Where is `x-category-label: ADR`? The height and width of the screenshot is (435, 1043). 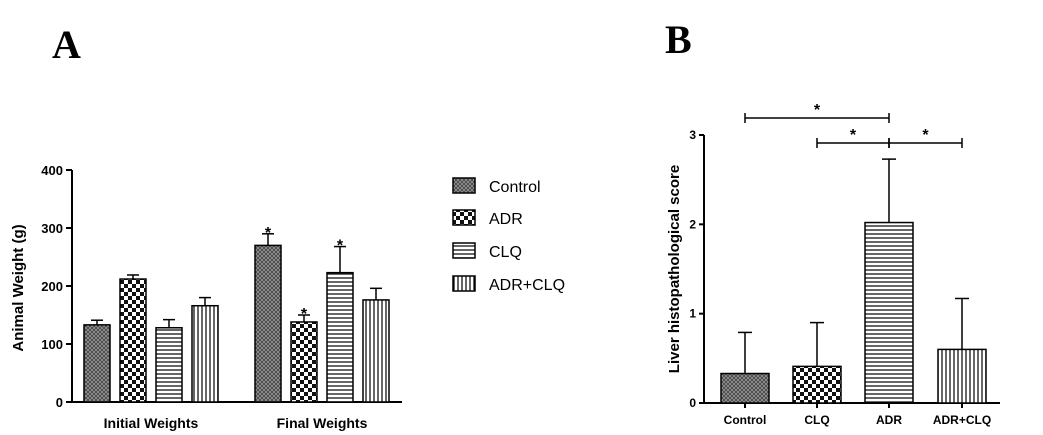
x-category-label: ADR is located at coordinates (889, 420).